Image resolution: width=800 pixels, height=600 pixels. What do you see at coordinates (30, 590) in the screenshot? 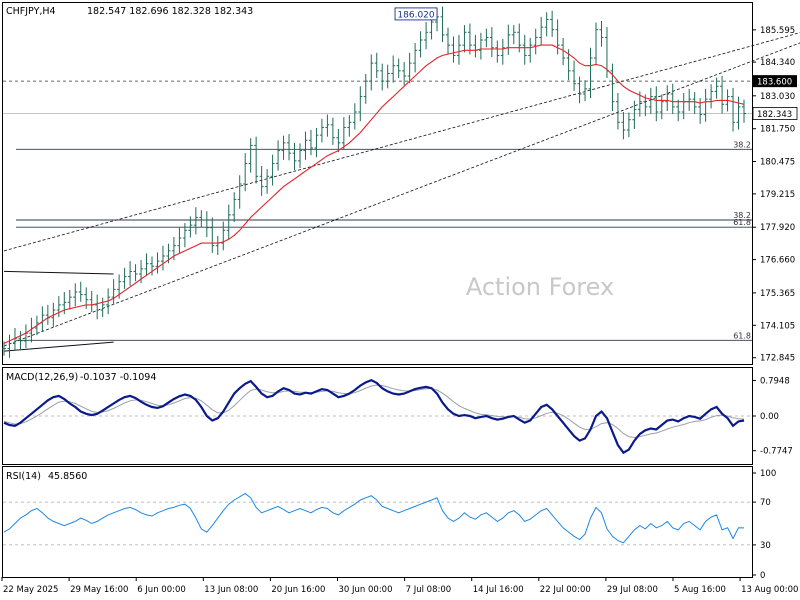
I see `time-tick-label: 22 May 2025` at bounding box center [30, 590].